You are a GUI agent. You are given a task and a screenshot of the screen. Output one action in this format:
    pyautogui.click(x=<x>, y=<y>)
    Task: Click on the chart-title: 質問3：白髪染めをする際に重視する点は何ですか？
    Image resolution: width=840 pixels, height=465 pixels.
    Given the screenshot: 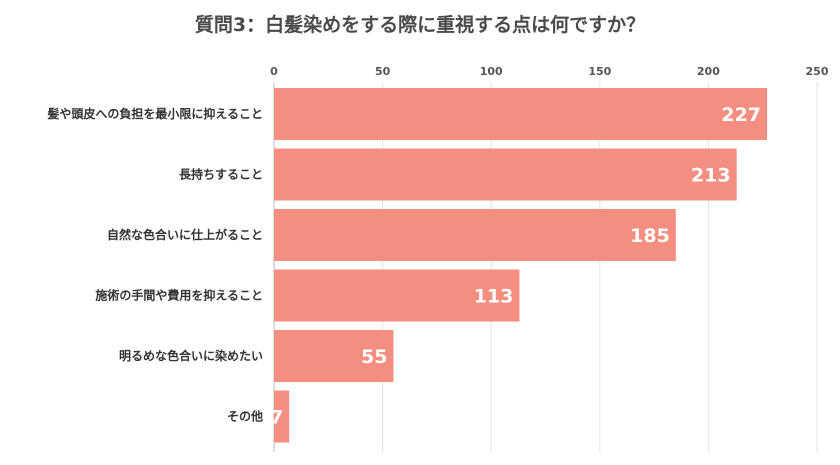 What is the action you would take?
    pyautogui.click(x=420, y=25)
    